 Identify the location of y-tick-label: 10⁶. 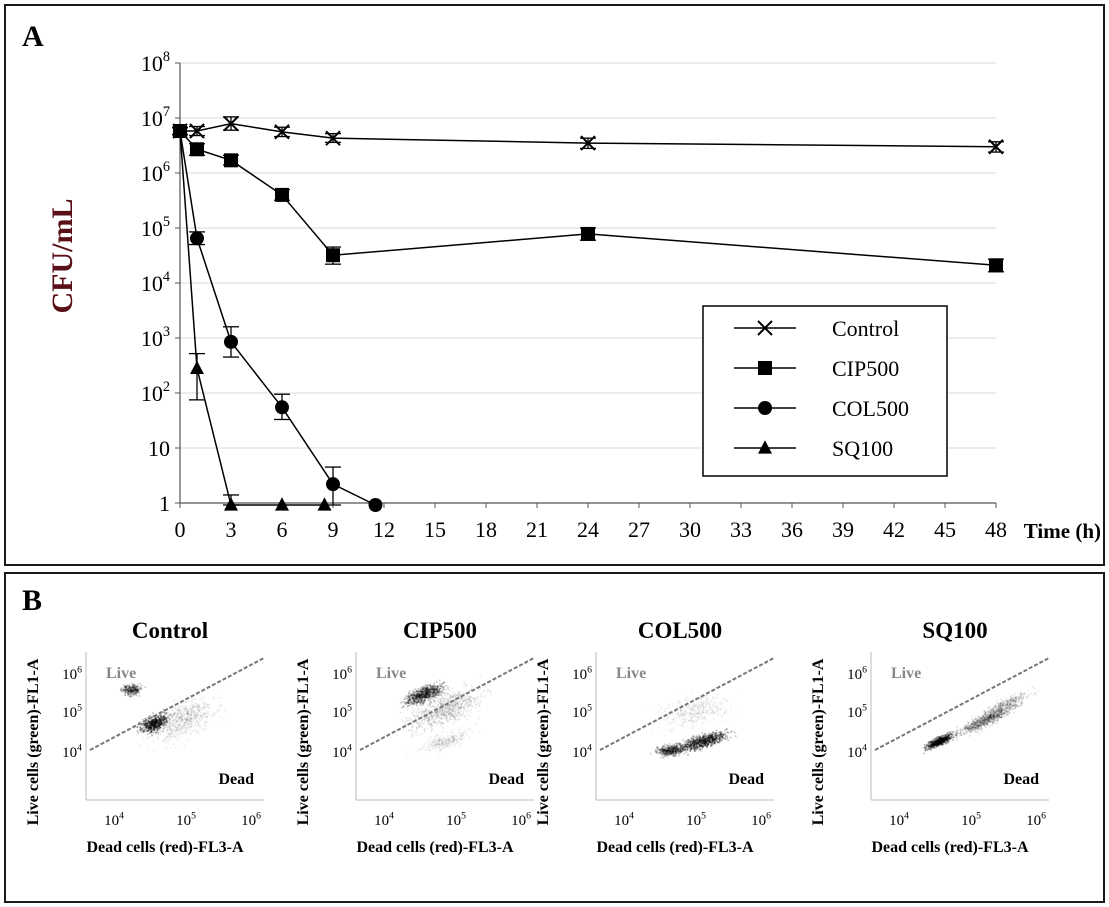
(155, 172).